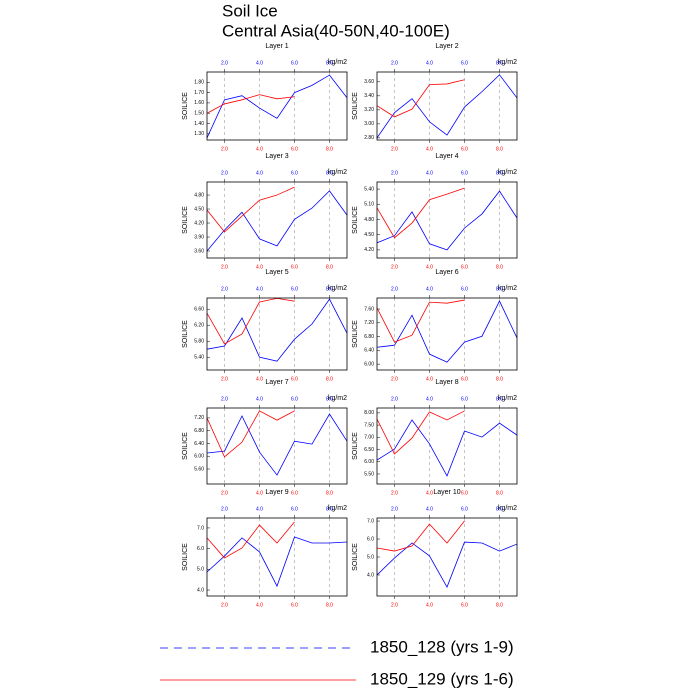  I want to click on panel-title: Layer 2, so click(446, 46).